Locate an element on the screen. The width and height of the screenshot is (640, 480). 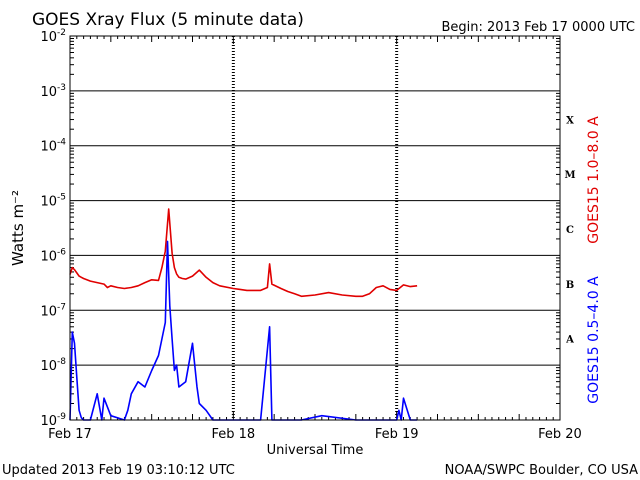
y-tick-label: 10⁻³ is located at coordinates (53, 91).